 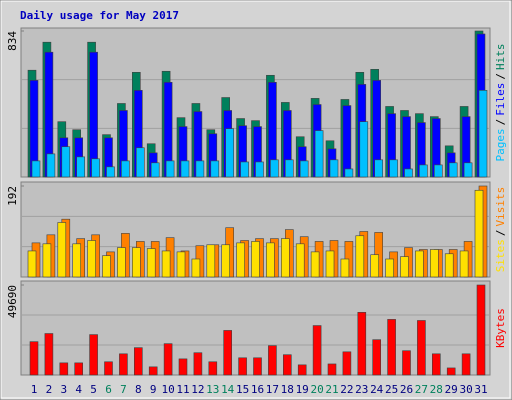 I want to click on x-tick-label: 1, so click(x=34, y=389).